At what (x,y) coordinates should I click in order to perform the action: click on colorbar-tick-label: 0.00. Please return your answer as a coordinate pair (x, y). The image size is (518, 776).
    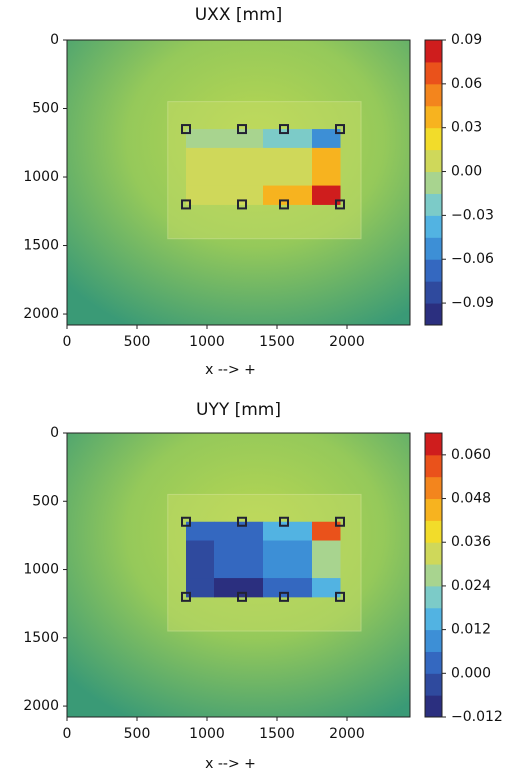
    Looking at the image, I should click on (466, 172).